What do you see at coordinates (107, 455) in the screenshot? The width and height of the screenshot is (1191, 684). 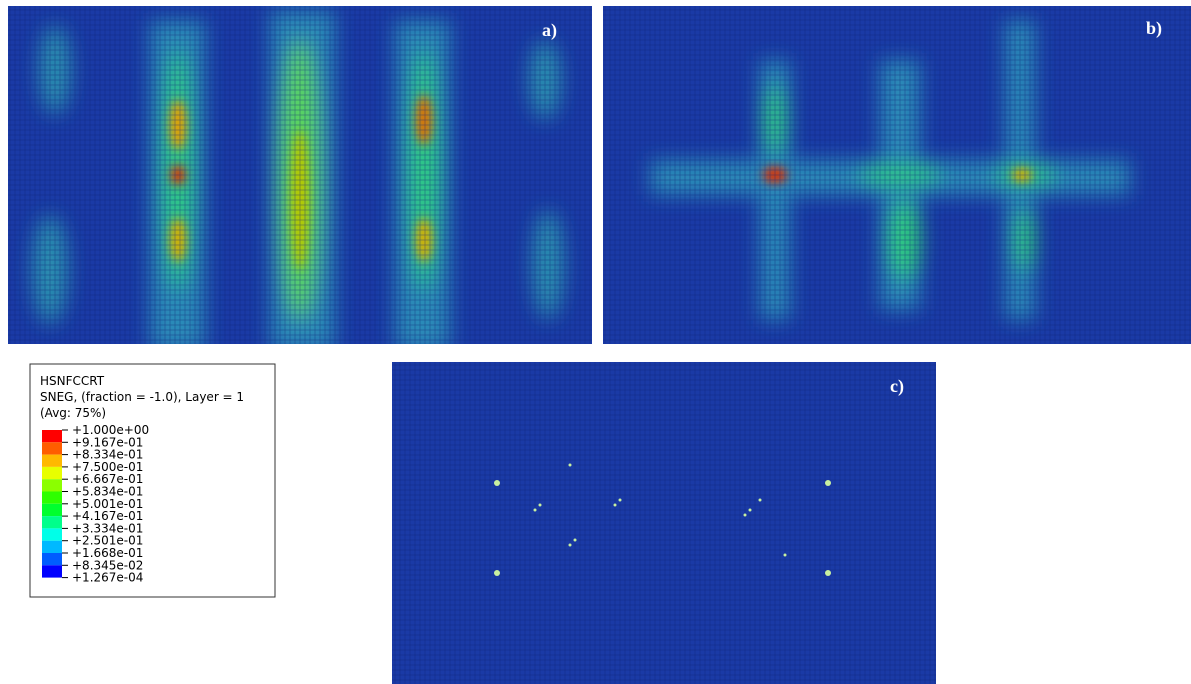 I see `legend-label: +8.334e-01` at bounding box center [107, 455].